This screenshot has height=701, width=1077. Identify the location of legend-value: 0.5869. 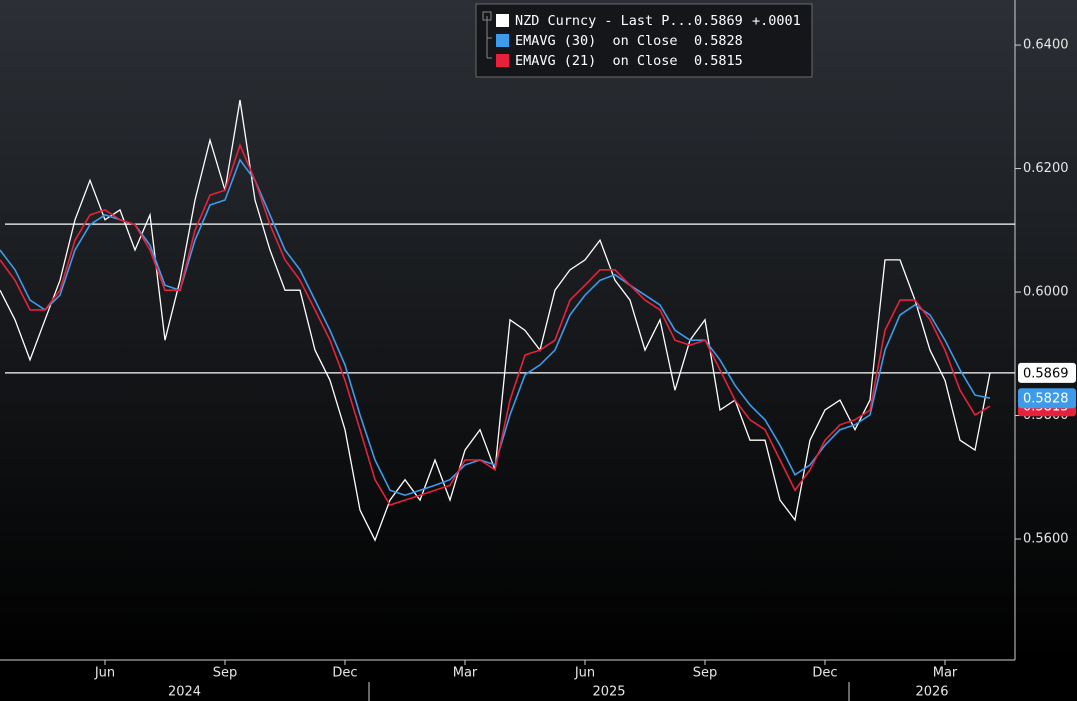
(718, 21).